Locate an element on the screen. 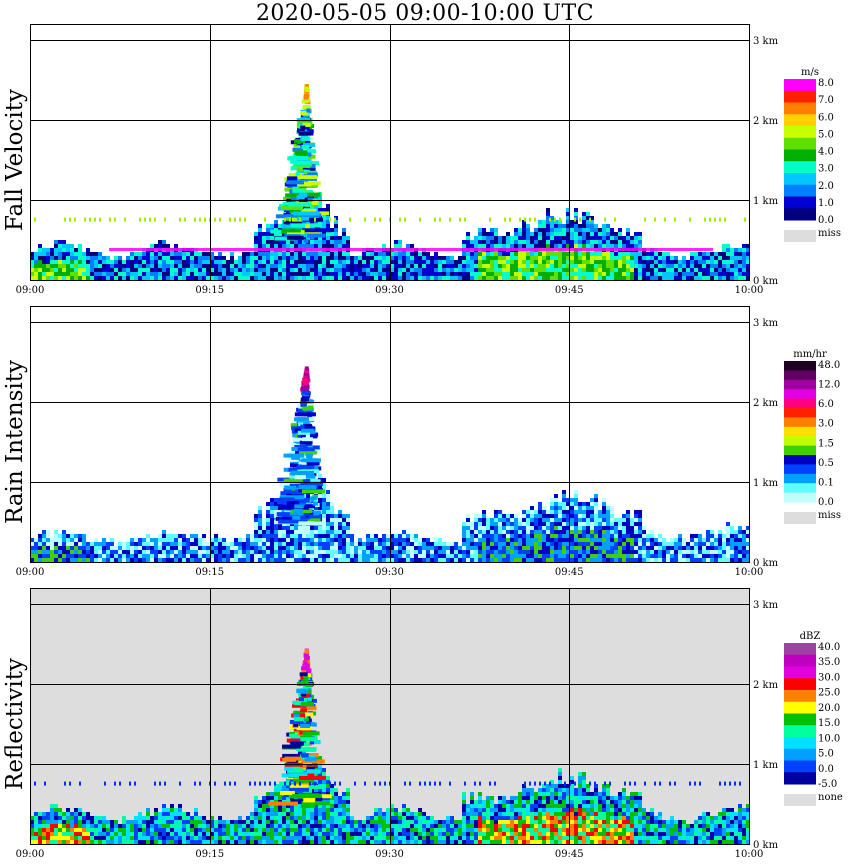  y-tick-label: 2 km is located at coordinates (766, 403).